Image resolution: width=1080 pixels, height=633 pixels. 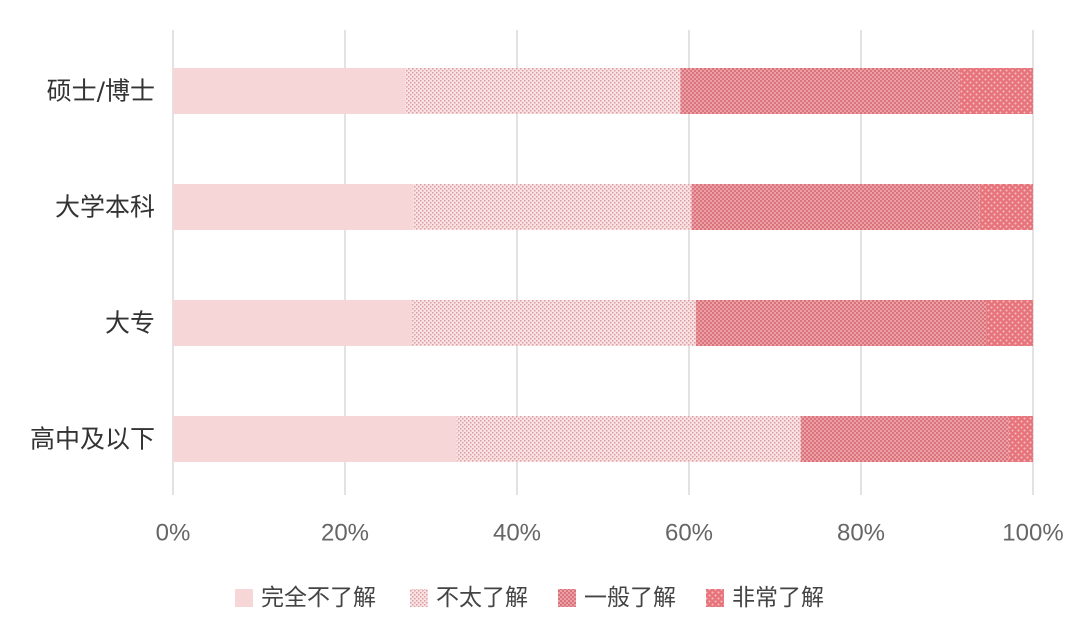 I want to click on x-tick-label: 60%, so click(x=689, y=533).